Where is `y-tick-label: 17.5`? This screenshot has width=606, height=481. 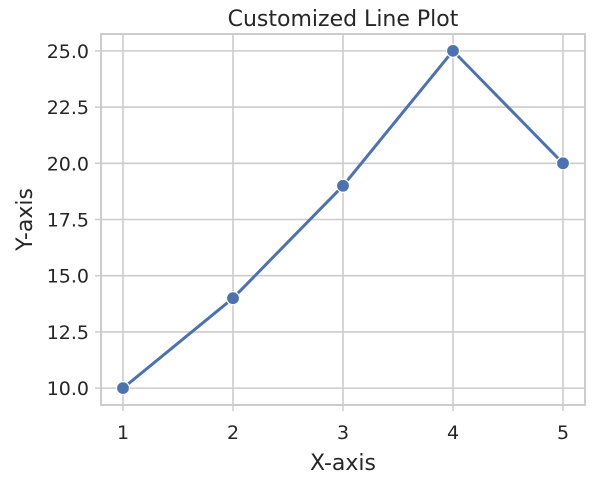 y-tick-label: 17.5 is located at coordinates (68, 221).